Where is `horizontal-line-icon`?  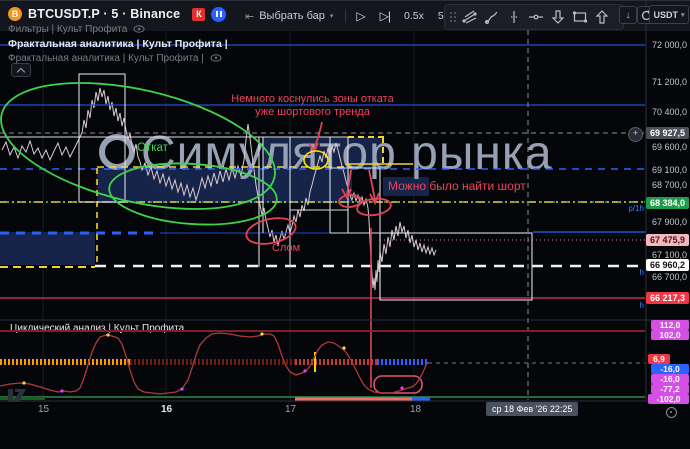
horizontal-line-icon is located at coordinates (535, 17).